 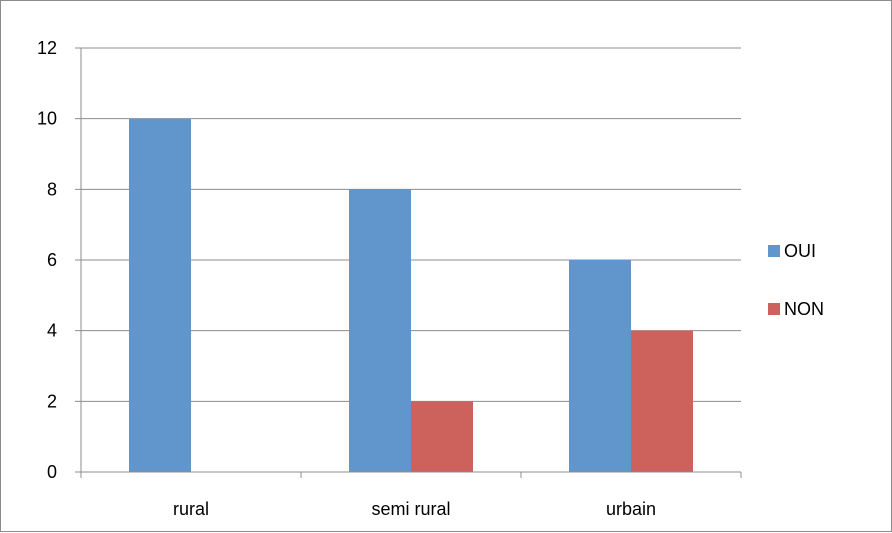 I want to click on bar-oui-semi-rural, so click(x=380, y=331).